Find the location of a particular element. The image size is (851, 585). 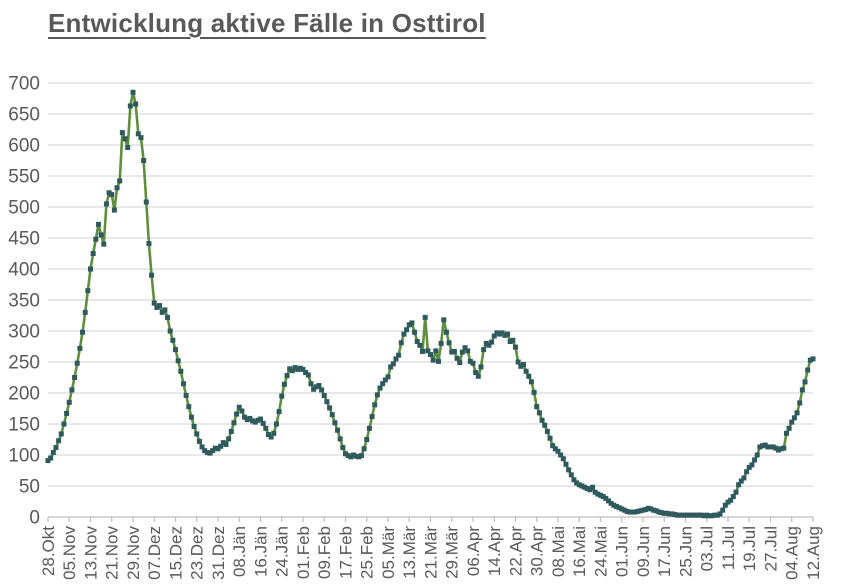

x-tick-label: 17.Feb is located at coordinates (345, 552).